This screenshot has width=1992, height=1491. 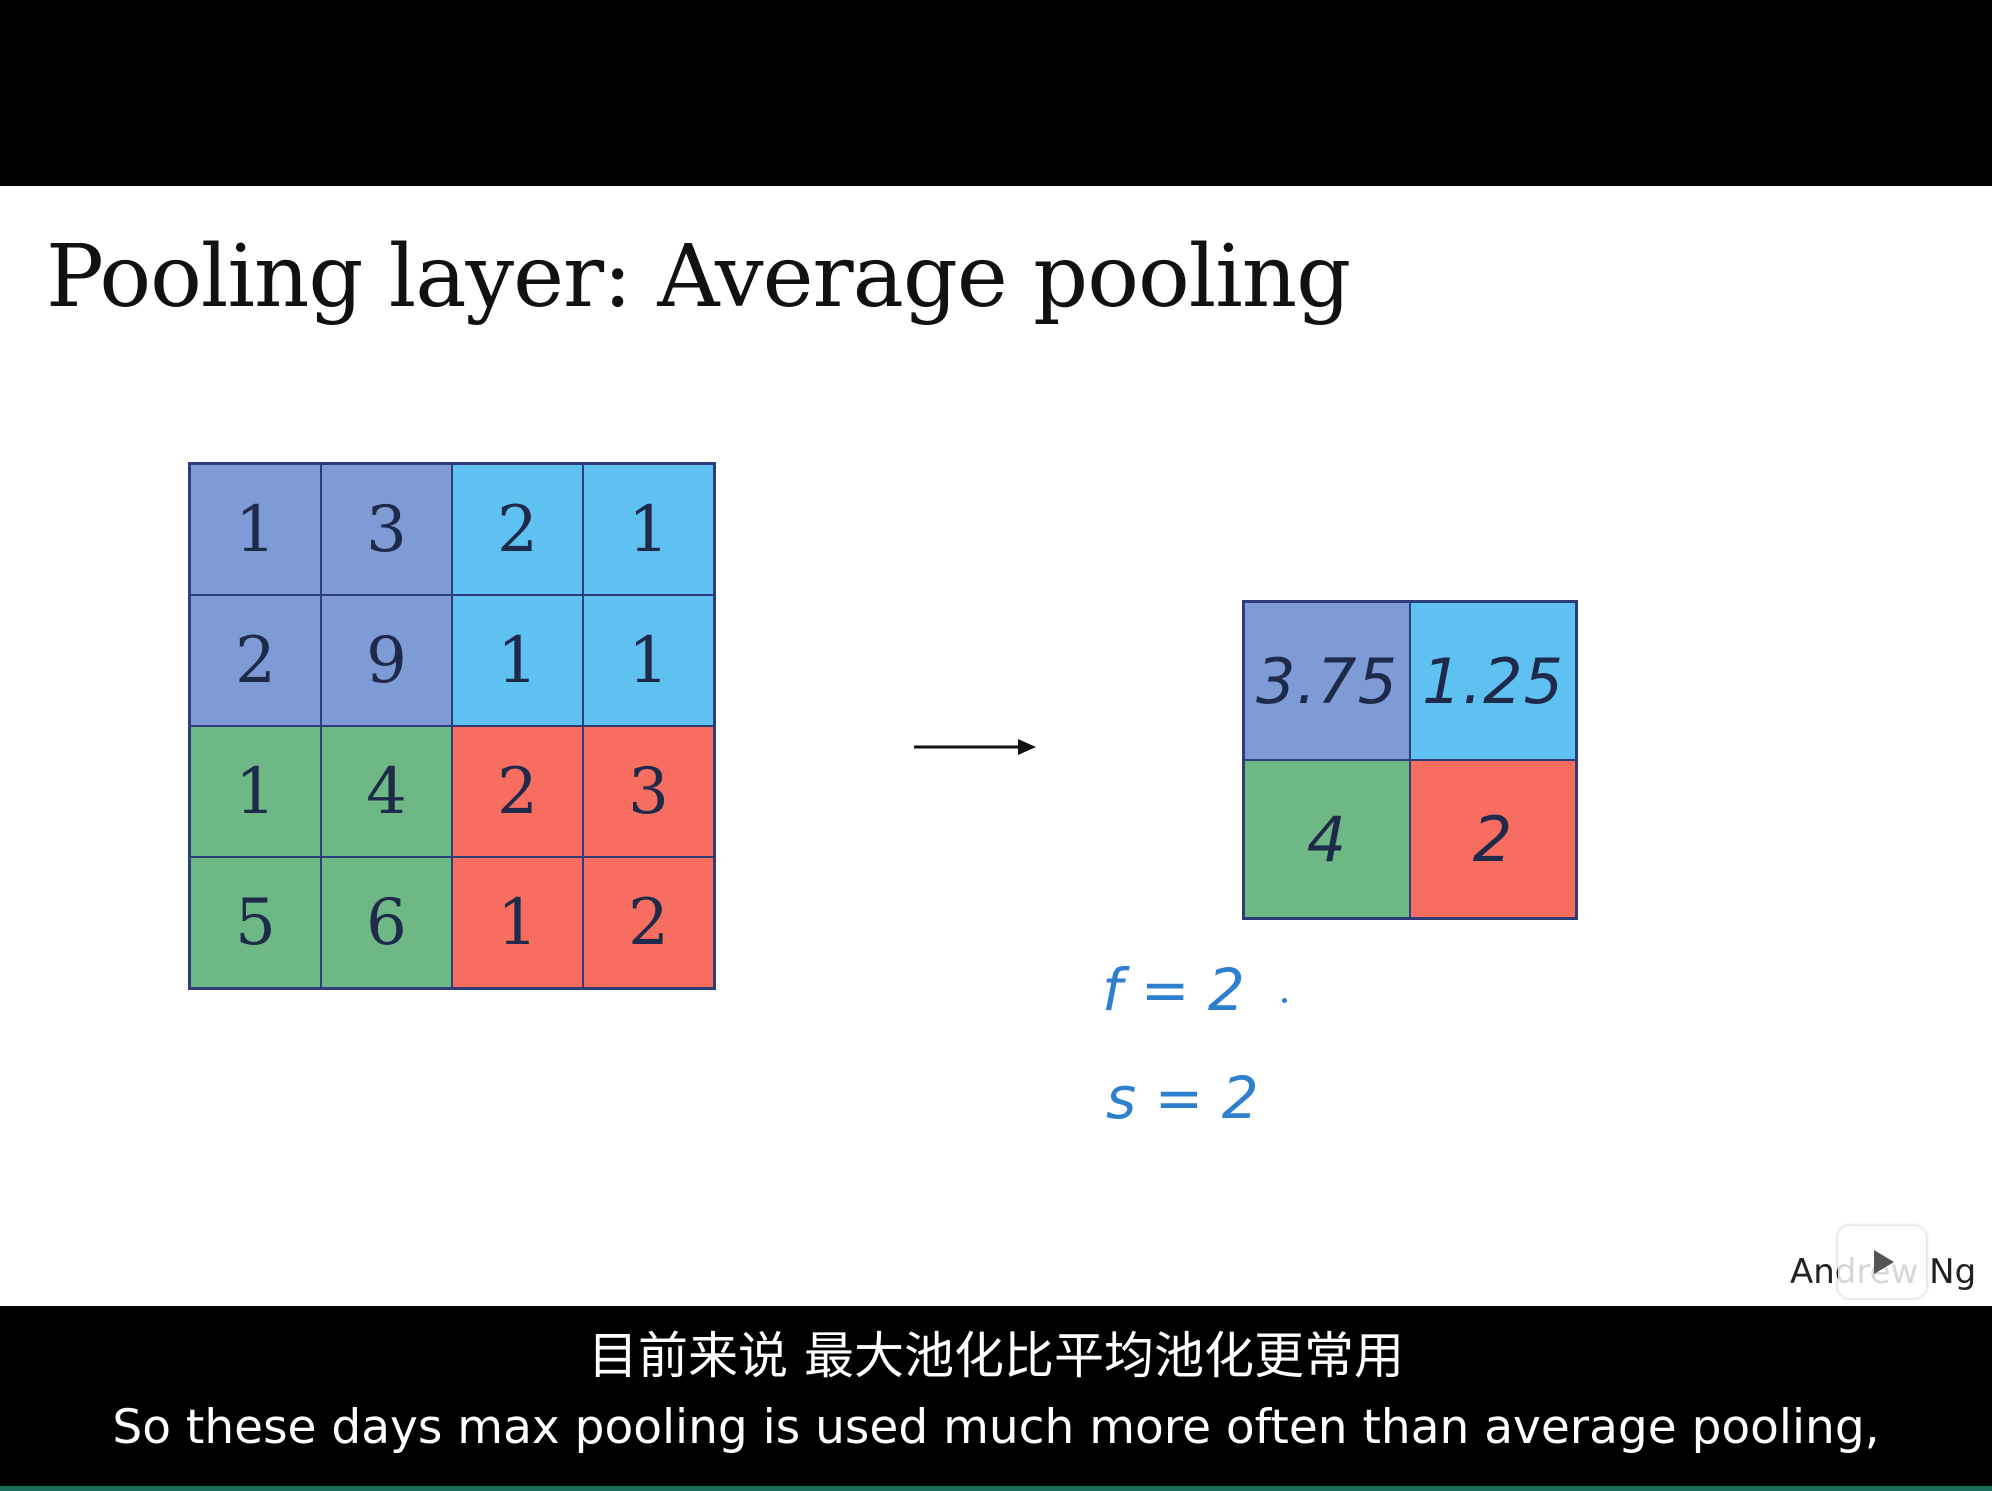 What do you see at coordinates (996, 1356) in the screenshot?
I see `subtitle-chinese: 目前来说 最大池化比平均池化更常用` at bounding box center [996, 1356].